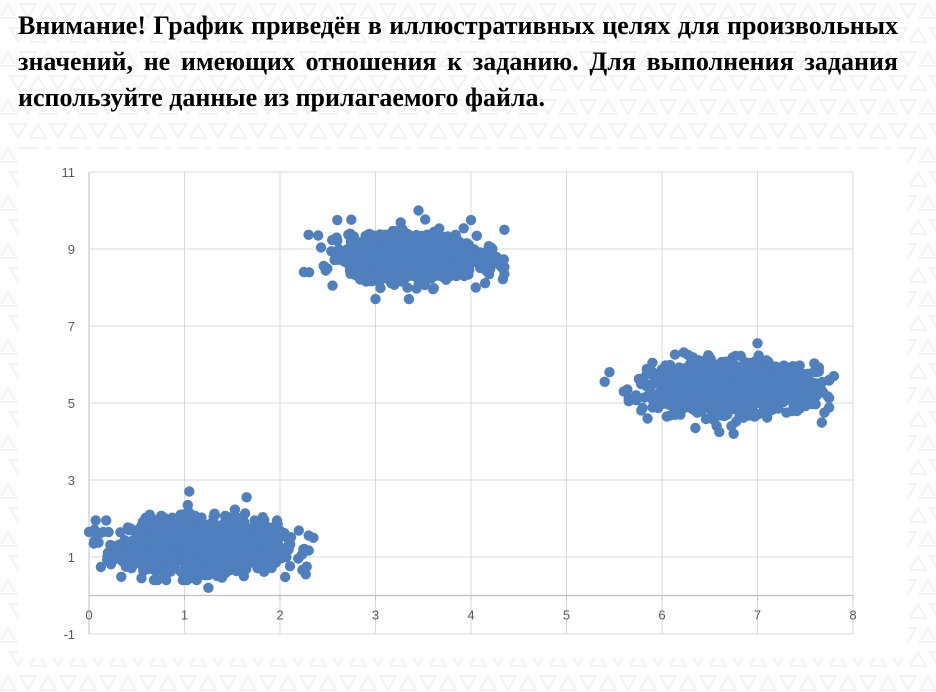 The height and width of the screenshot is (692, 936). Describe the element at coordinates (661, 615) in the screenshot. I see `x-tick-label: 6` at that location.